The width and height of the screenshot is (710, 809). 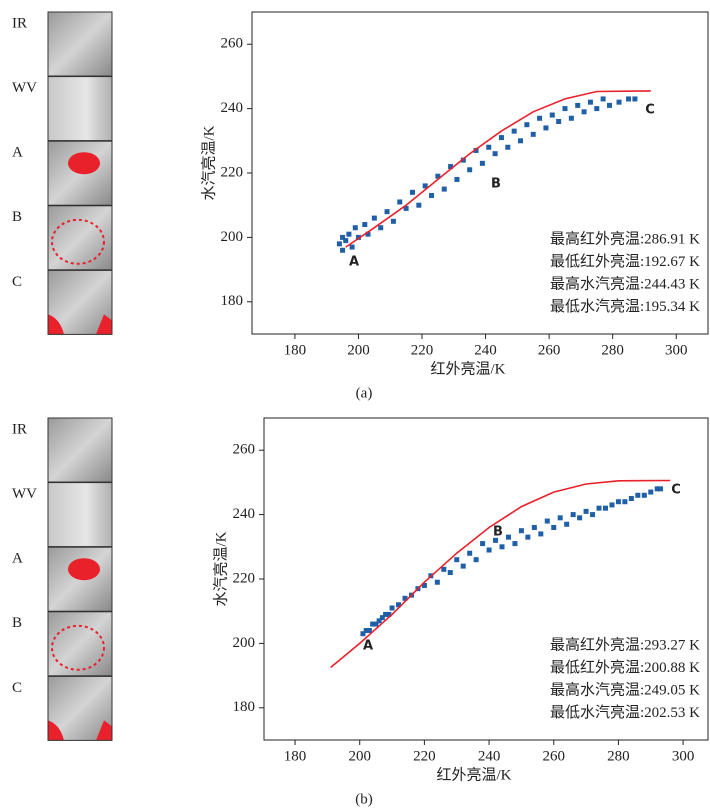 I want to click on x-tick-label: 260, so click(x=549, y=350).